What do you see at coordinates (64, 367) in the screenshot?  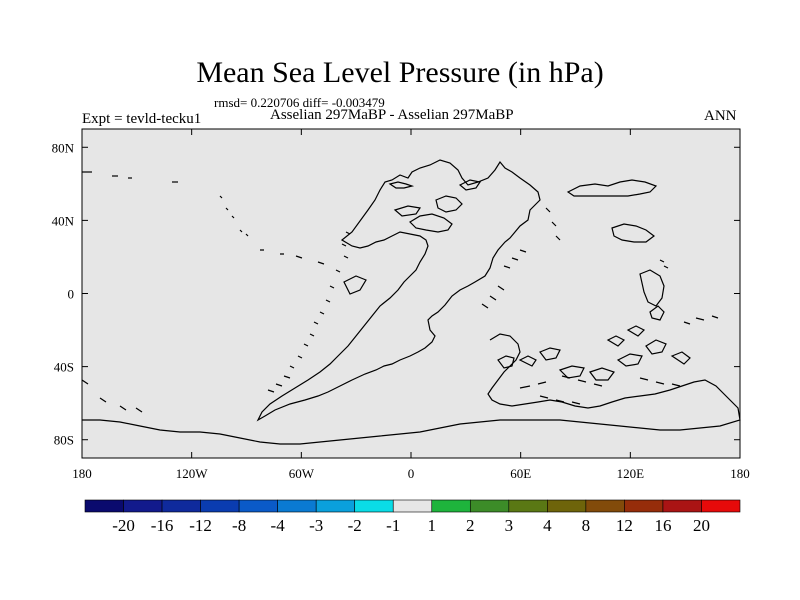 I see `y-tick-label: 40S` at bounding box center [64, 367].